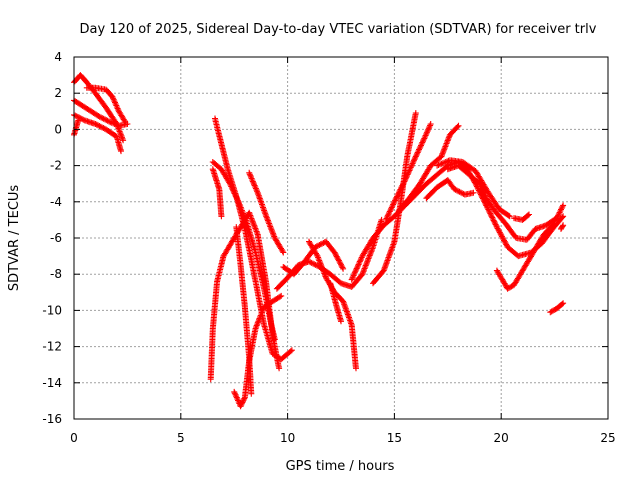 Image resolution: width=640 pixels, height=480 pixels. I want to click on x-tick-label: 0, so click(74, 438).